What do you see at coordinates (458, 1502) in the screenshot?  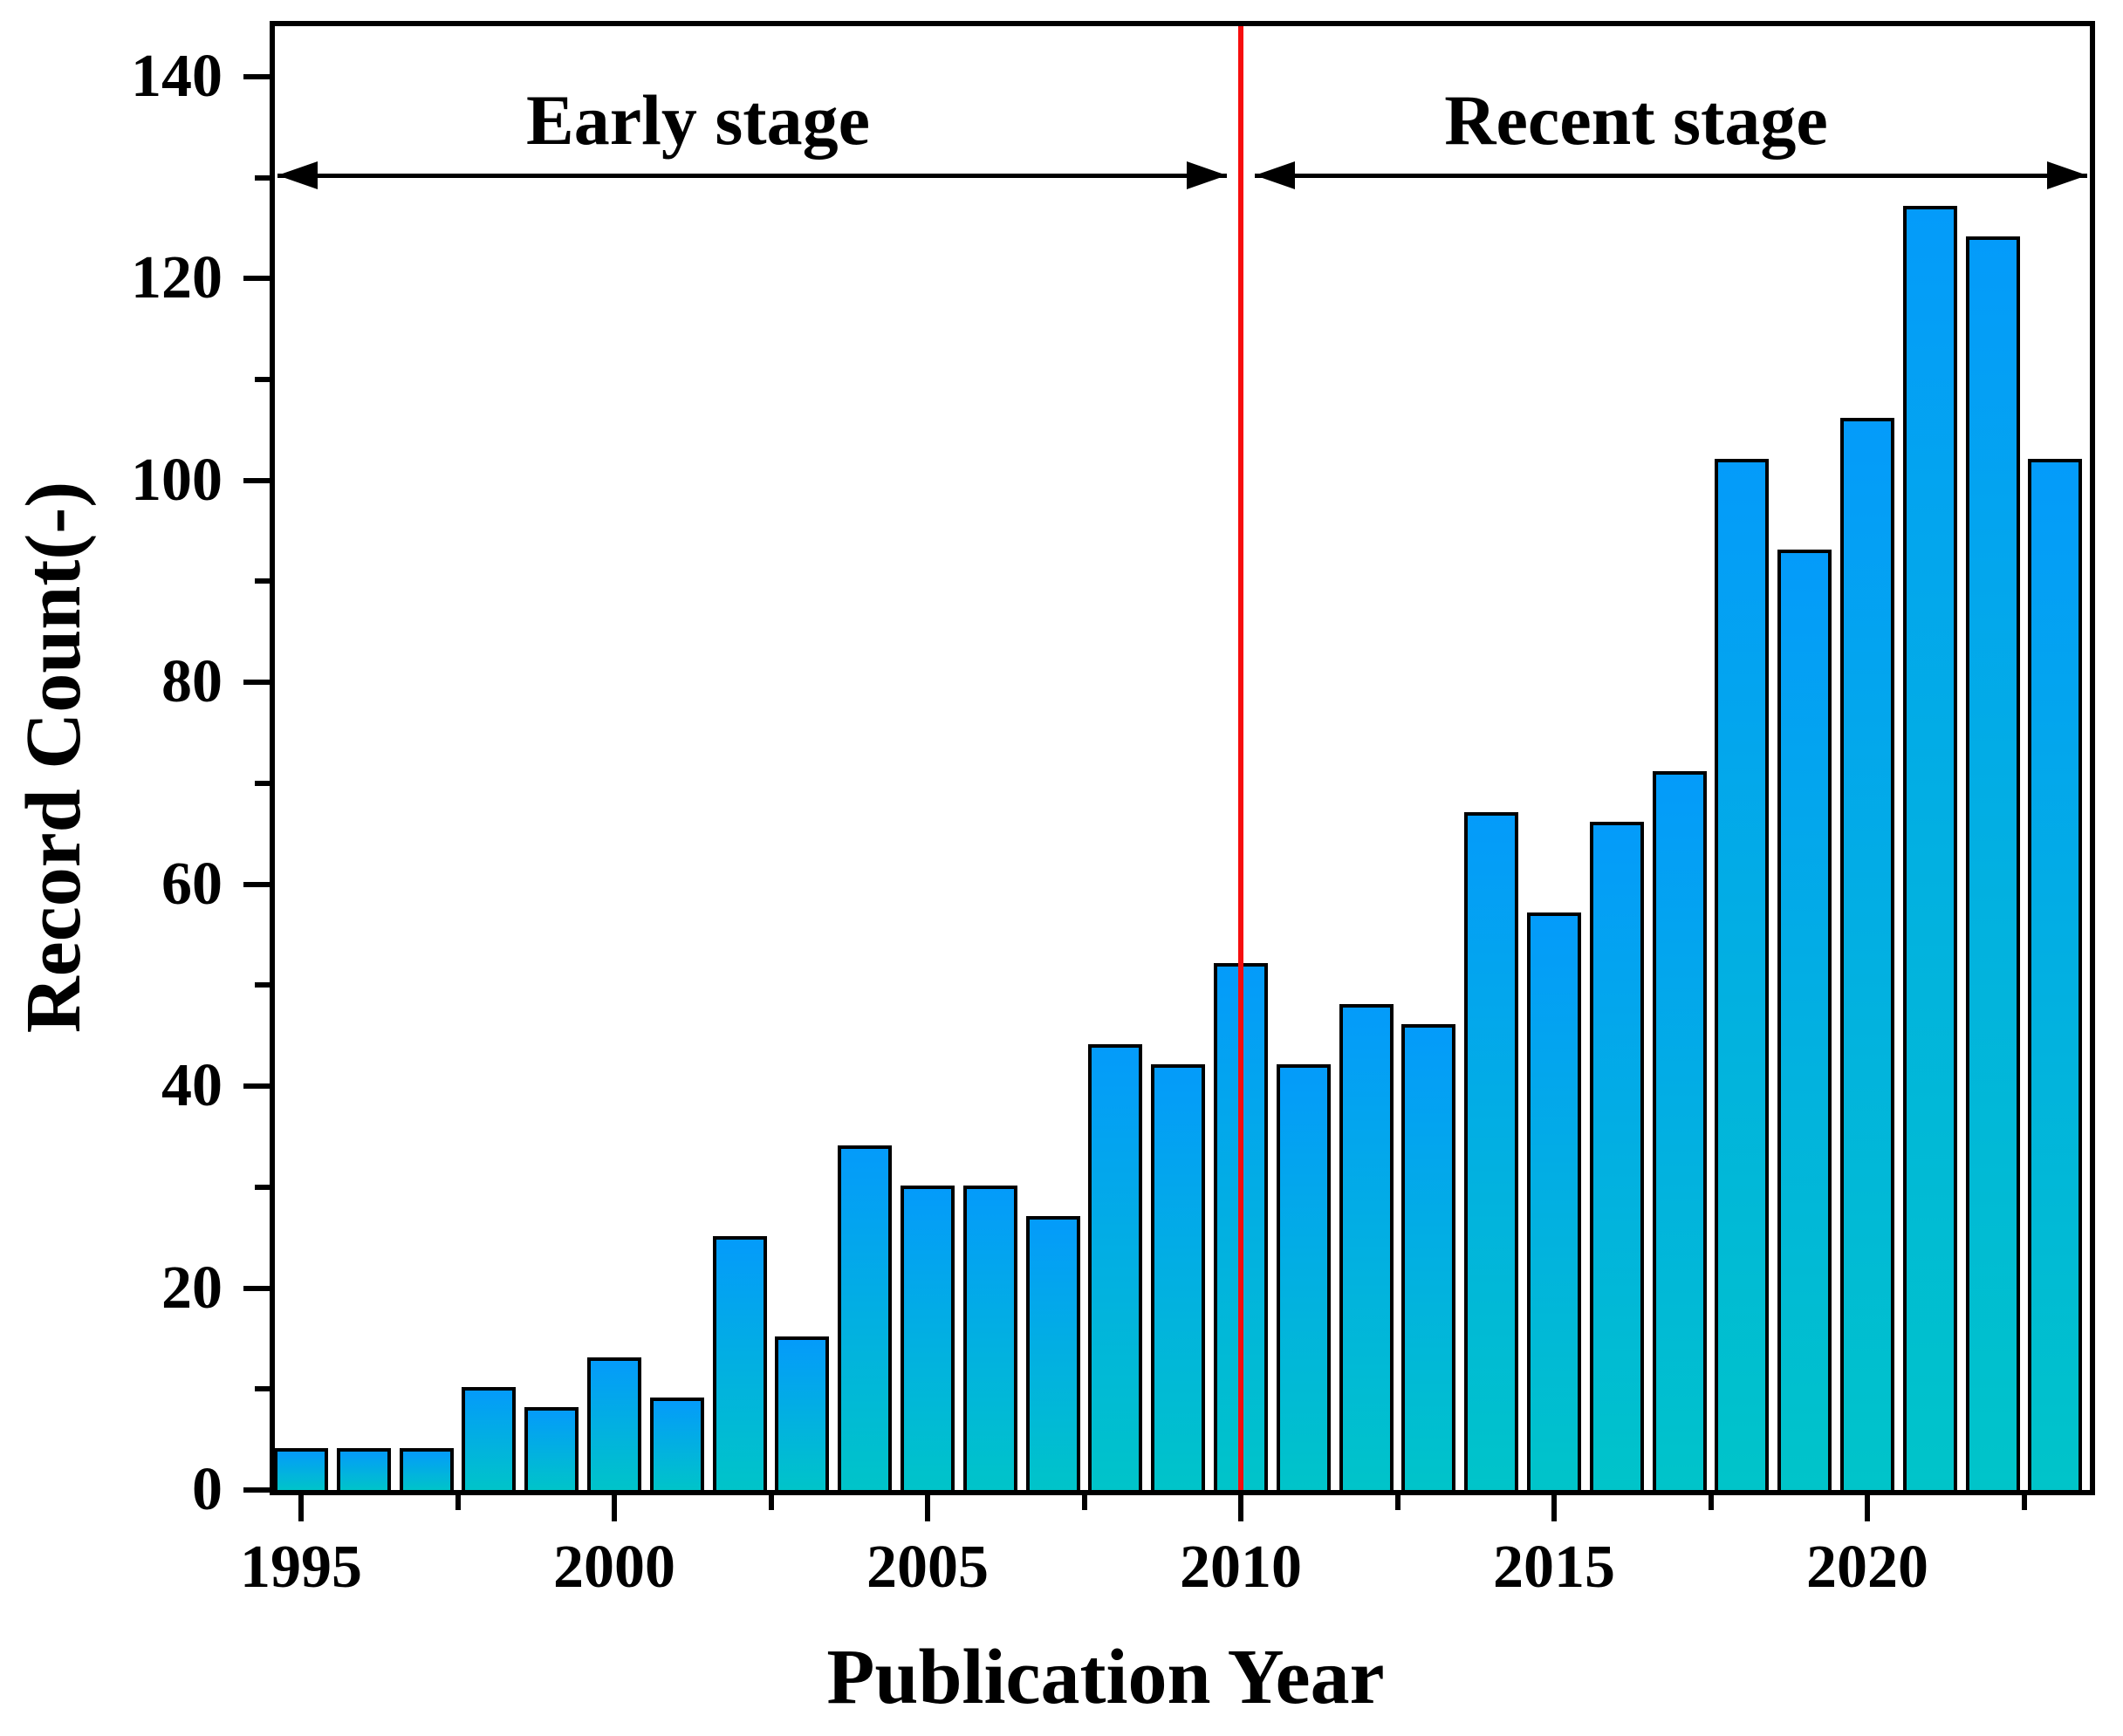 I see `x-minor-tick-1997.5` at bounding box center [458, 1502].